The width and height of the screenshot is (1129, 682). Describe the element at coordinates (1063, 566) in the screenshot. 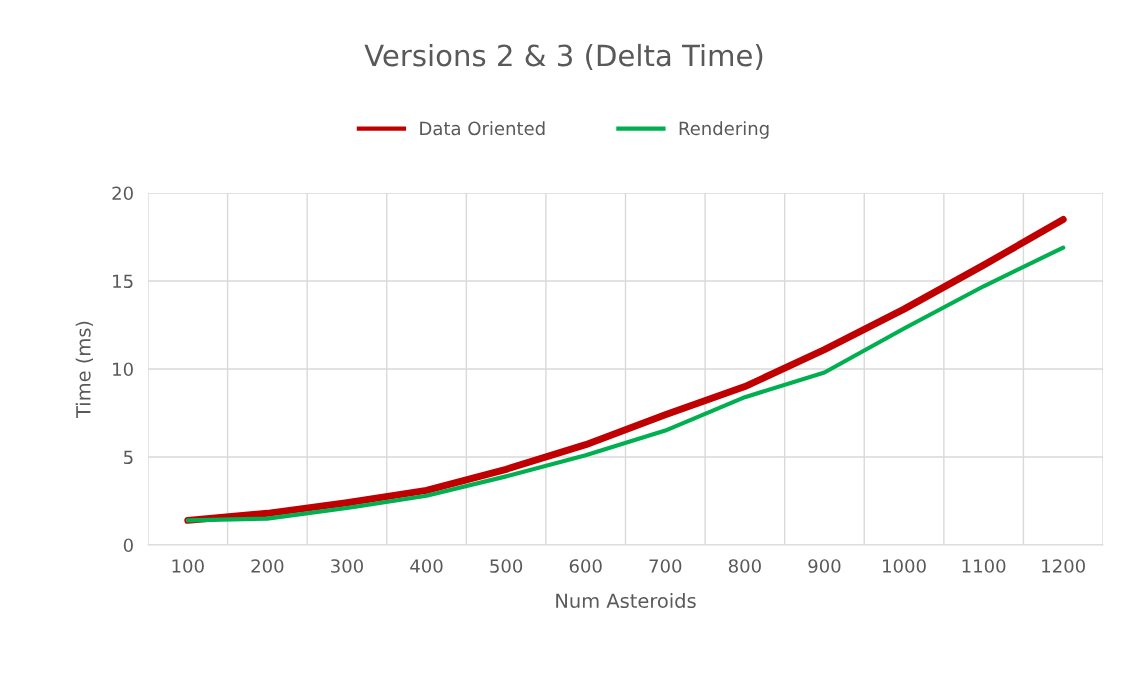

I see `x-tick-label: 1200` at that location.